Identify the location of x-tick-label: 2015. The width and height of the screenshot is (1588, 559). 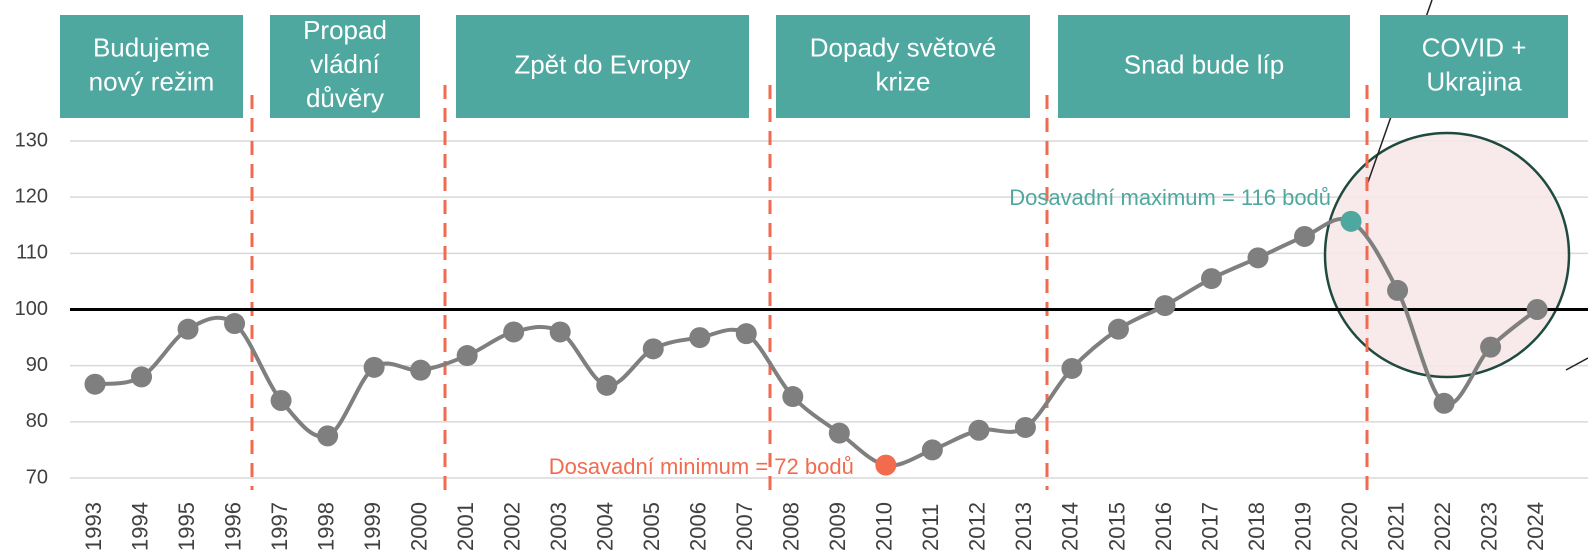
(1116, 526).